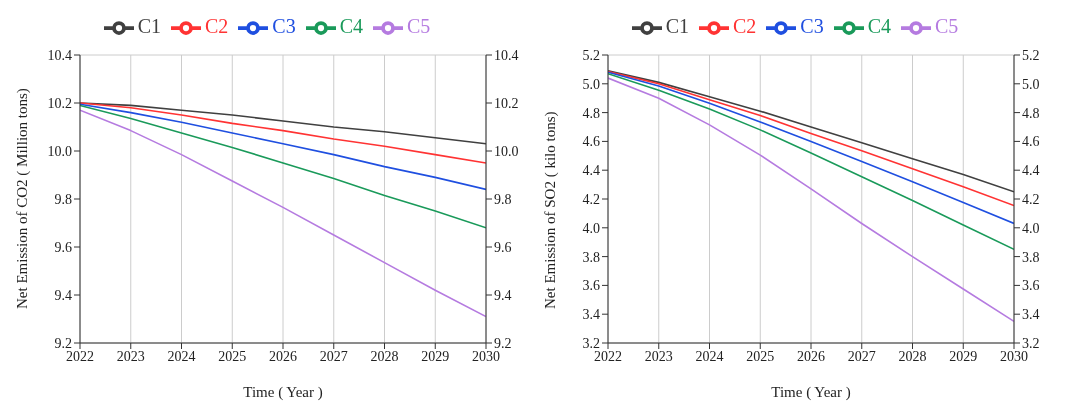 This screenshot has width=1073, height=413. Describe the element at coordinates (1031, 315) in the screenshot. I see `y2-tick-label: 3.4` at that location.